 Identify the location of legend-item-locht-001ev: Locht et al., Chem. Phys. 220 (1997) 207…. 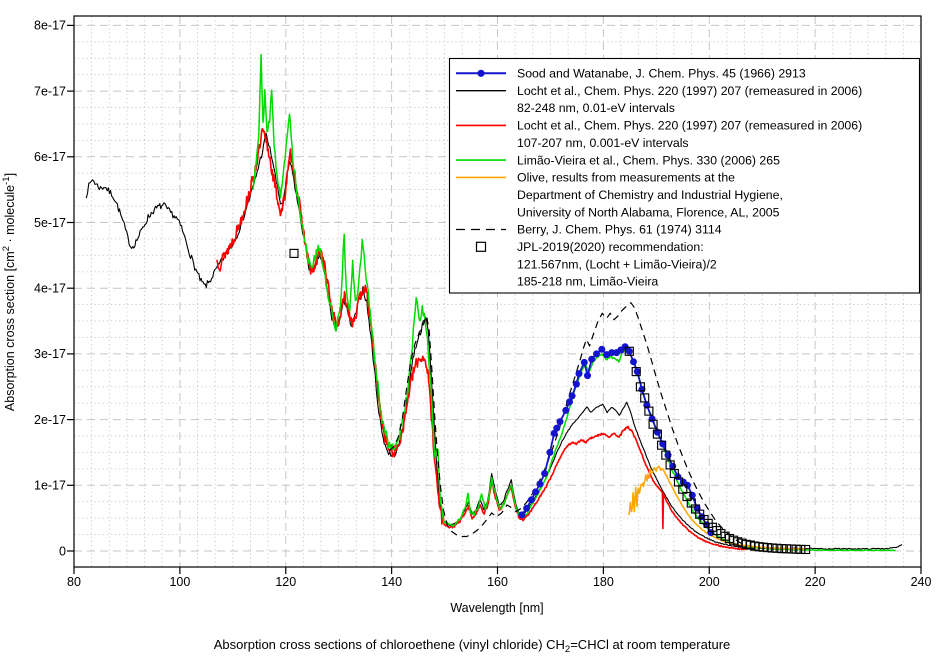
(659, 99).